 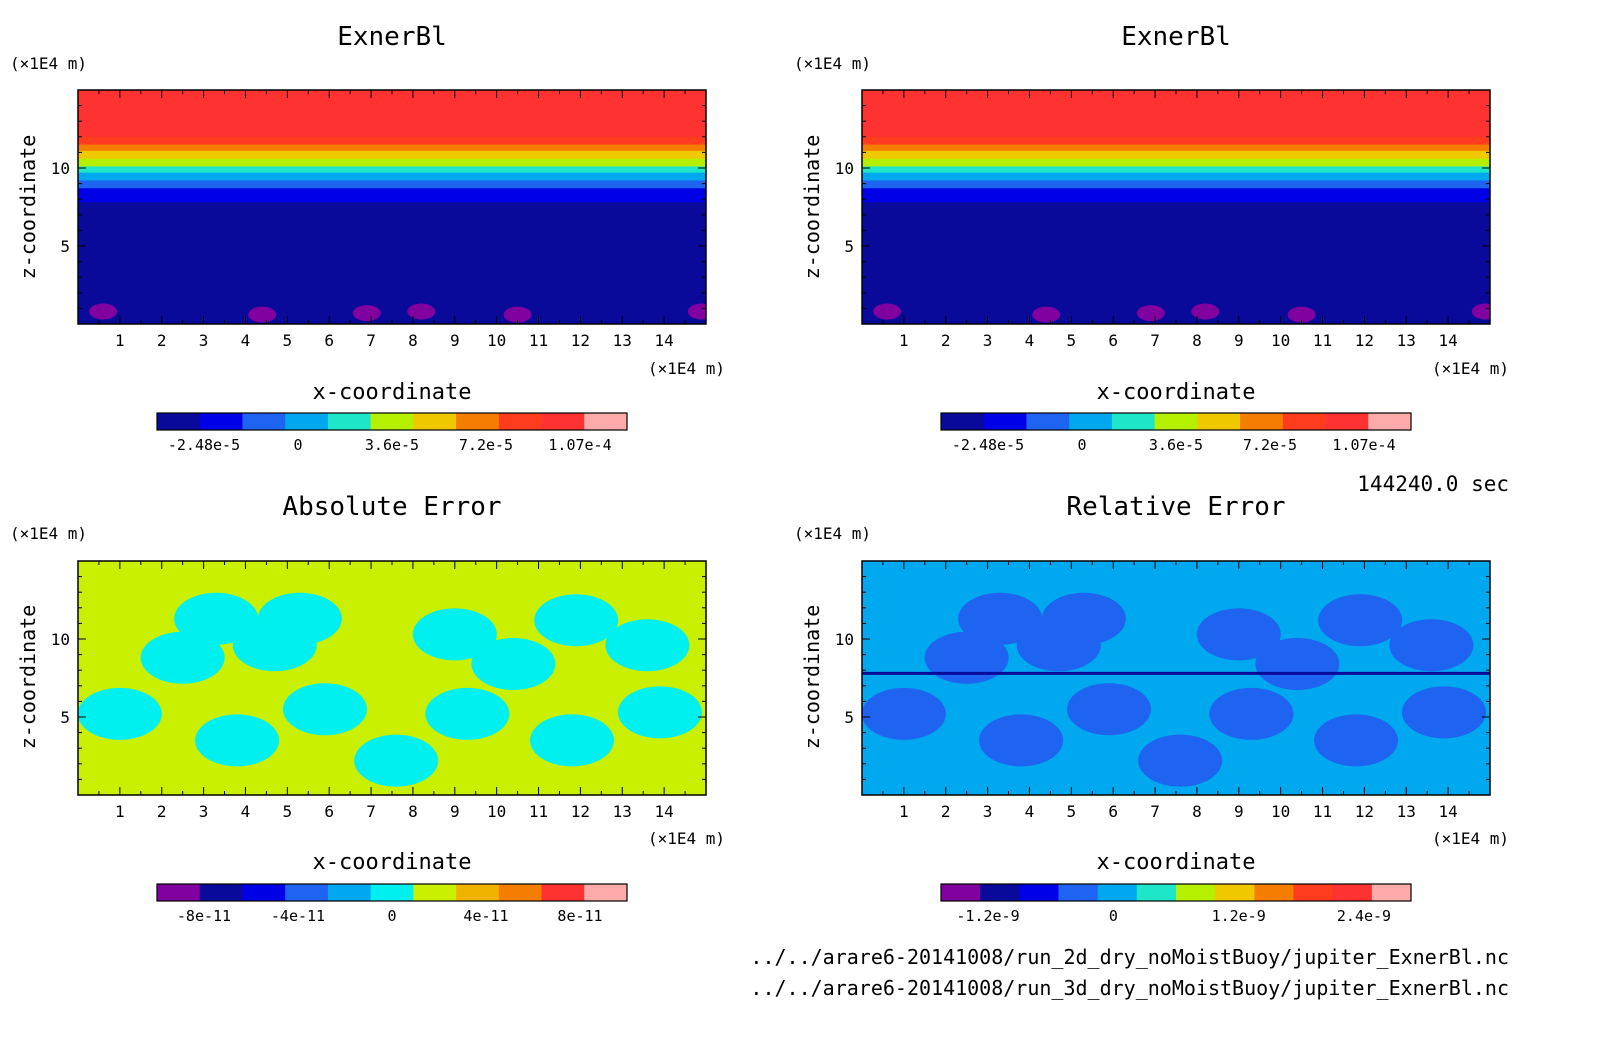 I want to click on colorbar-label: 2.4e-9, so click(x=1364, y=916).